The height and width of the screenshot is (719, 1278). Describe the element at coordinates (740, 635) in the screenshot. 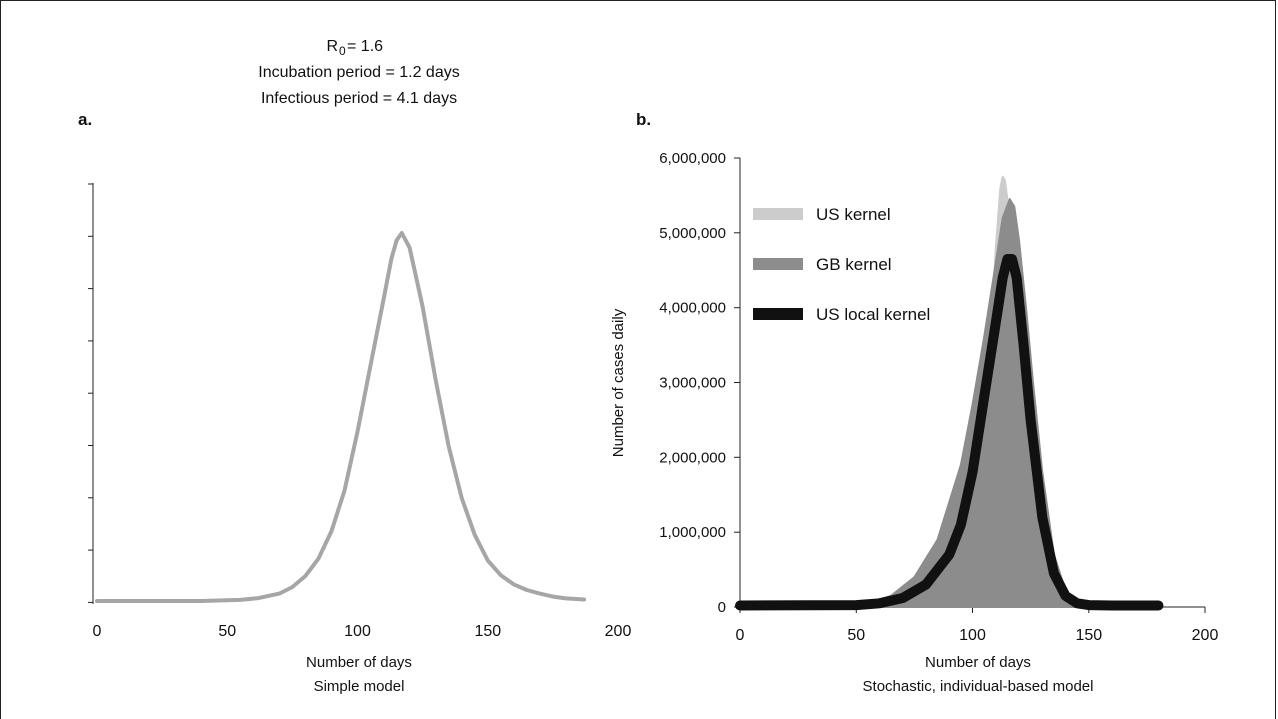

I see `panel-b-x-tick-label: 0` at that location.